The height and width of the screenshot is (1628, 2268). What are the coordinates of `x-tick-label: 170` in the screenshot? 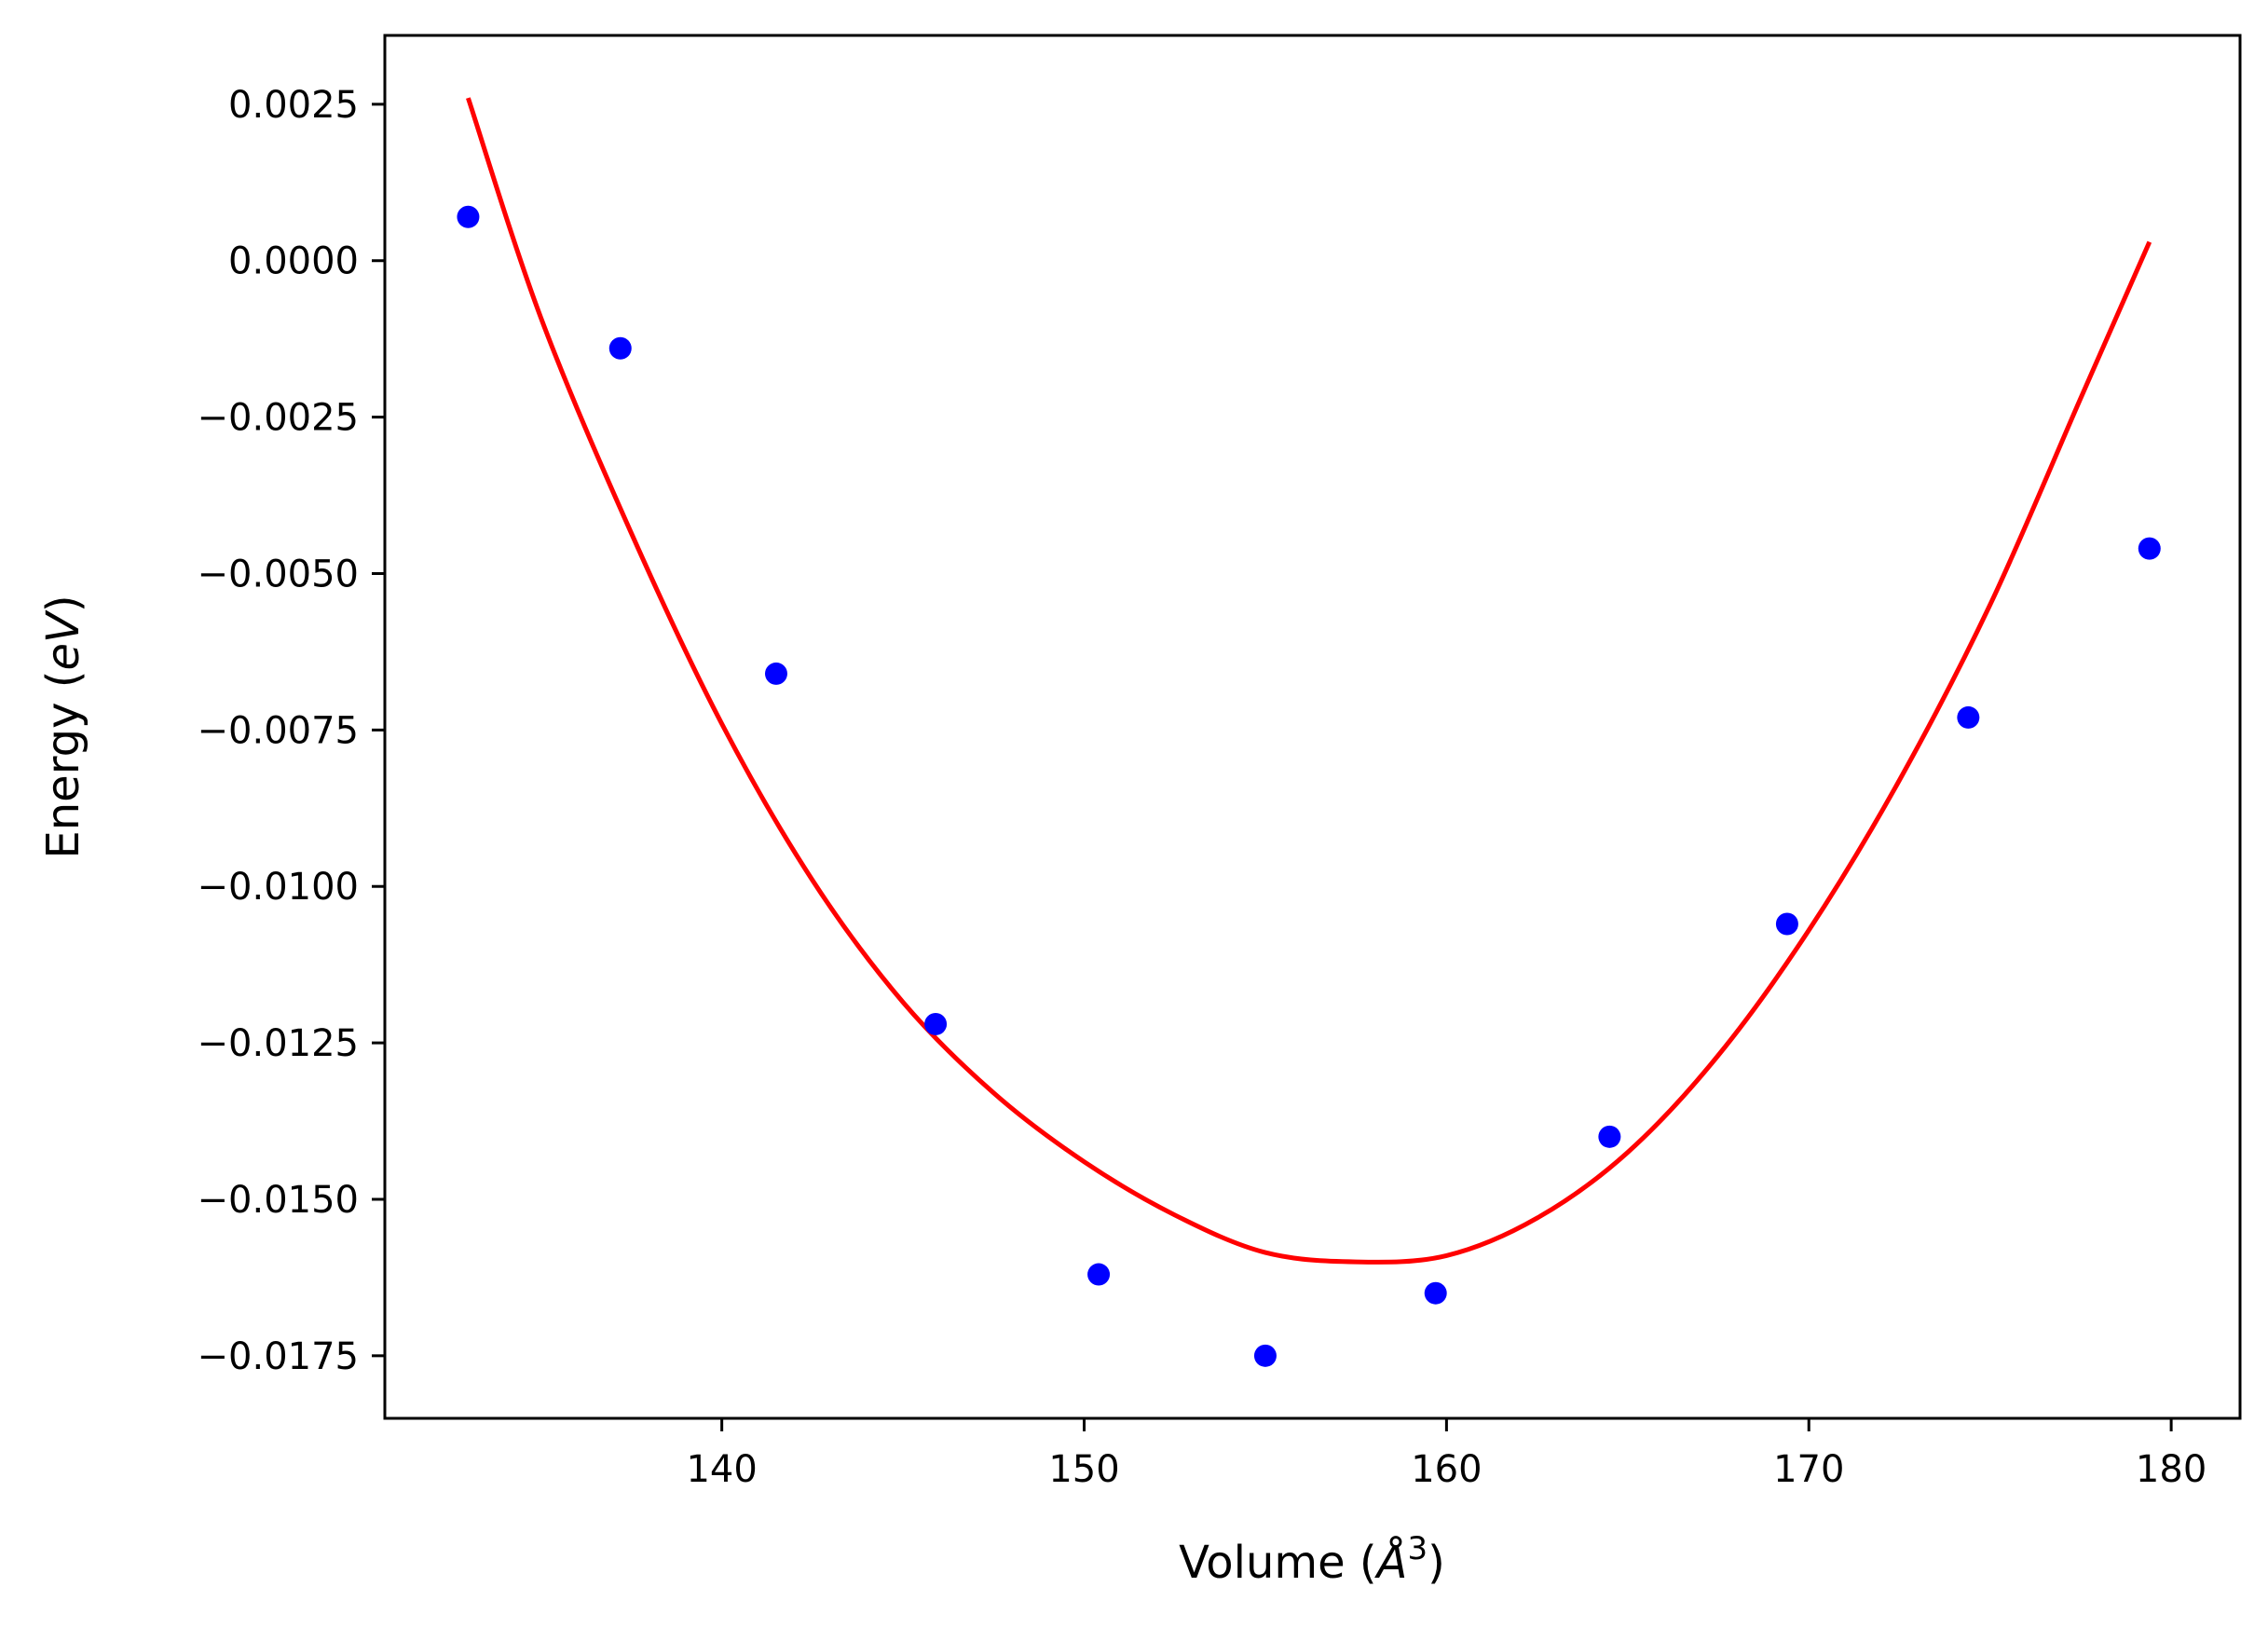 It's located at (1808, 1470).